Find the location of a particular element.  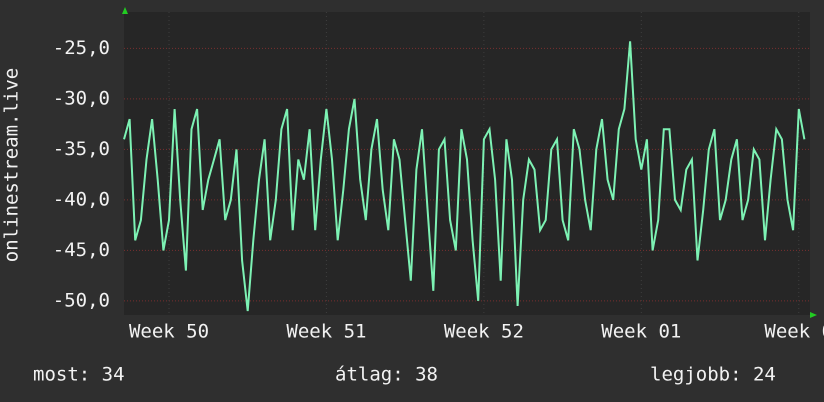

y-tick-label: -35,0 is located at coordinates (81, 149).